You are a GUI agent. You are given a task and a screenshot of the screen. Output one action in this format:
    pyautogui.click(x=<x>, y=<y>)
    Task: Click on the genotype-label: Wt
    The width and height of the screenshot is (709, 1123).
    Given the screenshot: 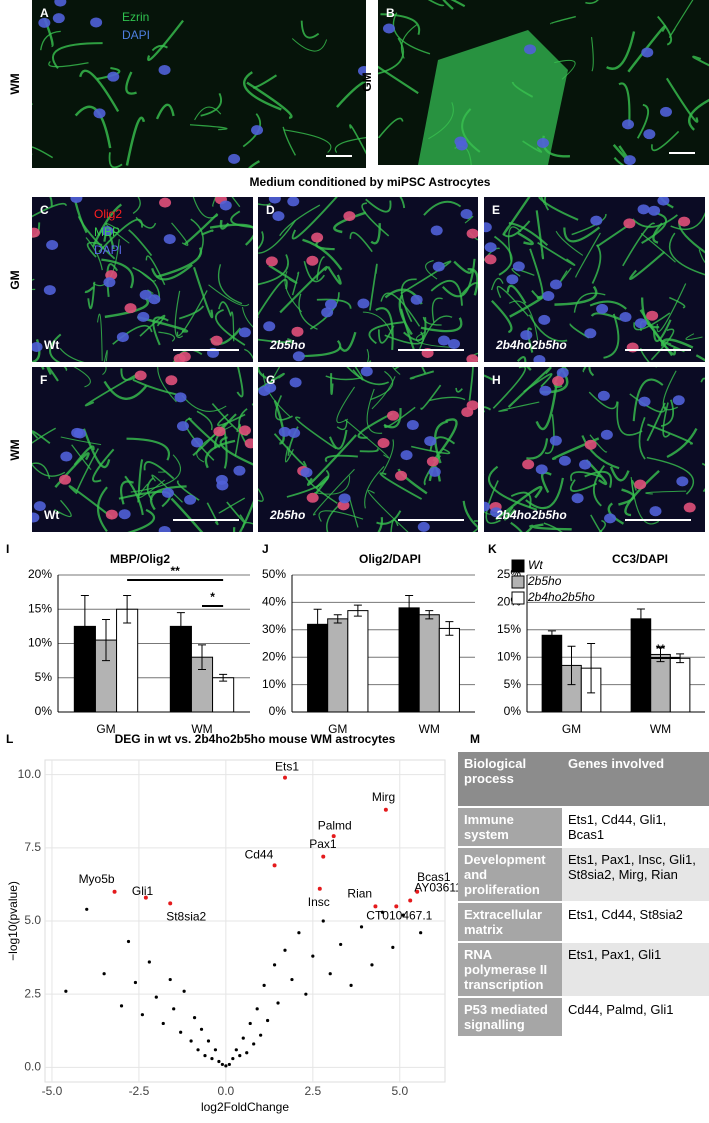 What is the action you would take?
    pyautogui.click(x=51, y=345)
    